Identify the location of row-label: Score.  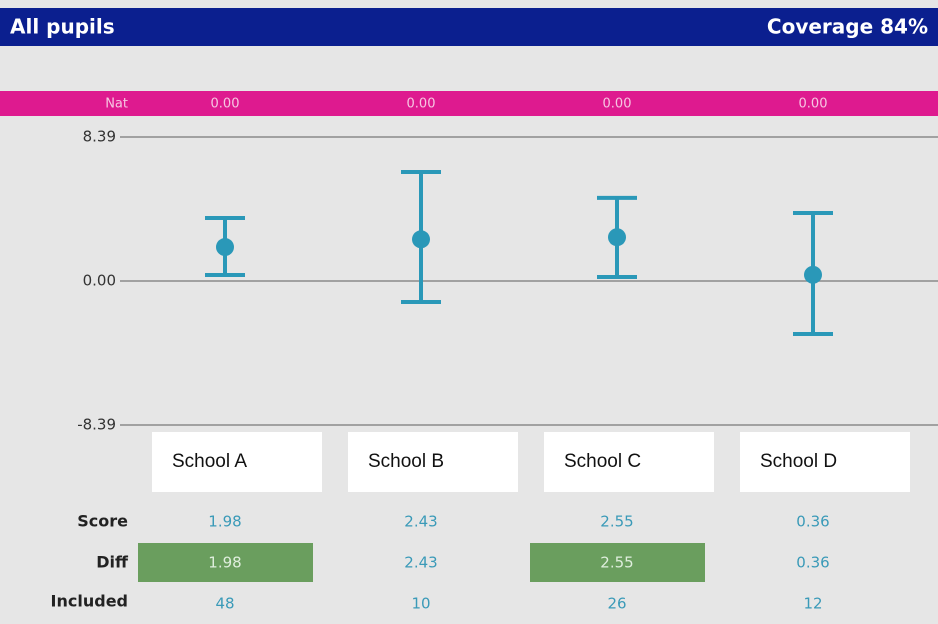
(102, 521).